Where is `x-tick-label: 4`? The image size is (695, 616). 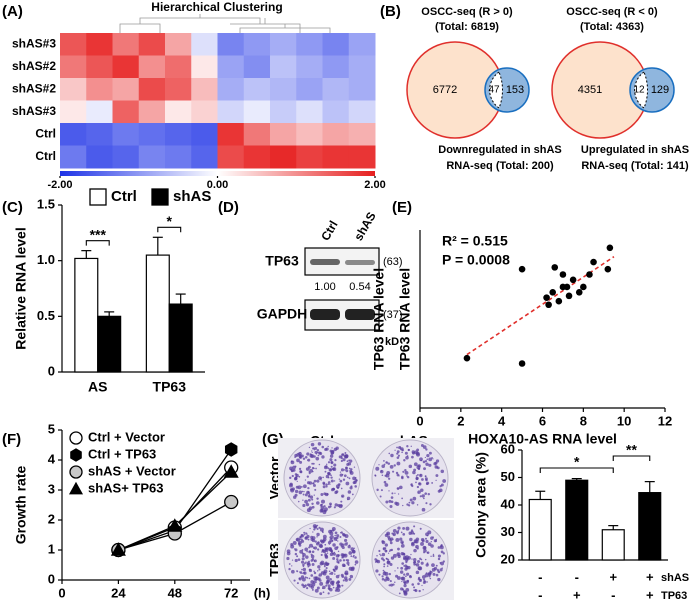
x-tick-label: 4 is located at coordinates (502, 420).